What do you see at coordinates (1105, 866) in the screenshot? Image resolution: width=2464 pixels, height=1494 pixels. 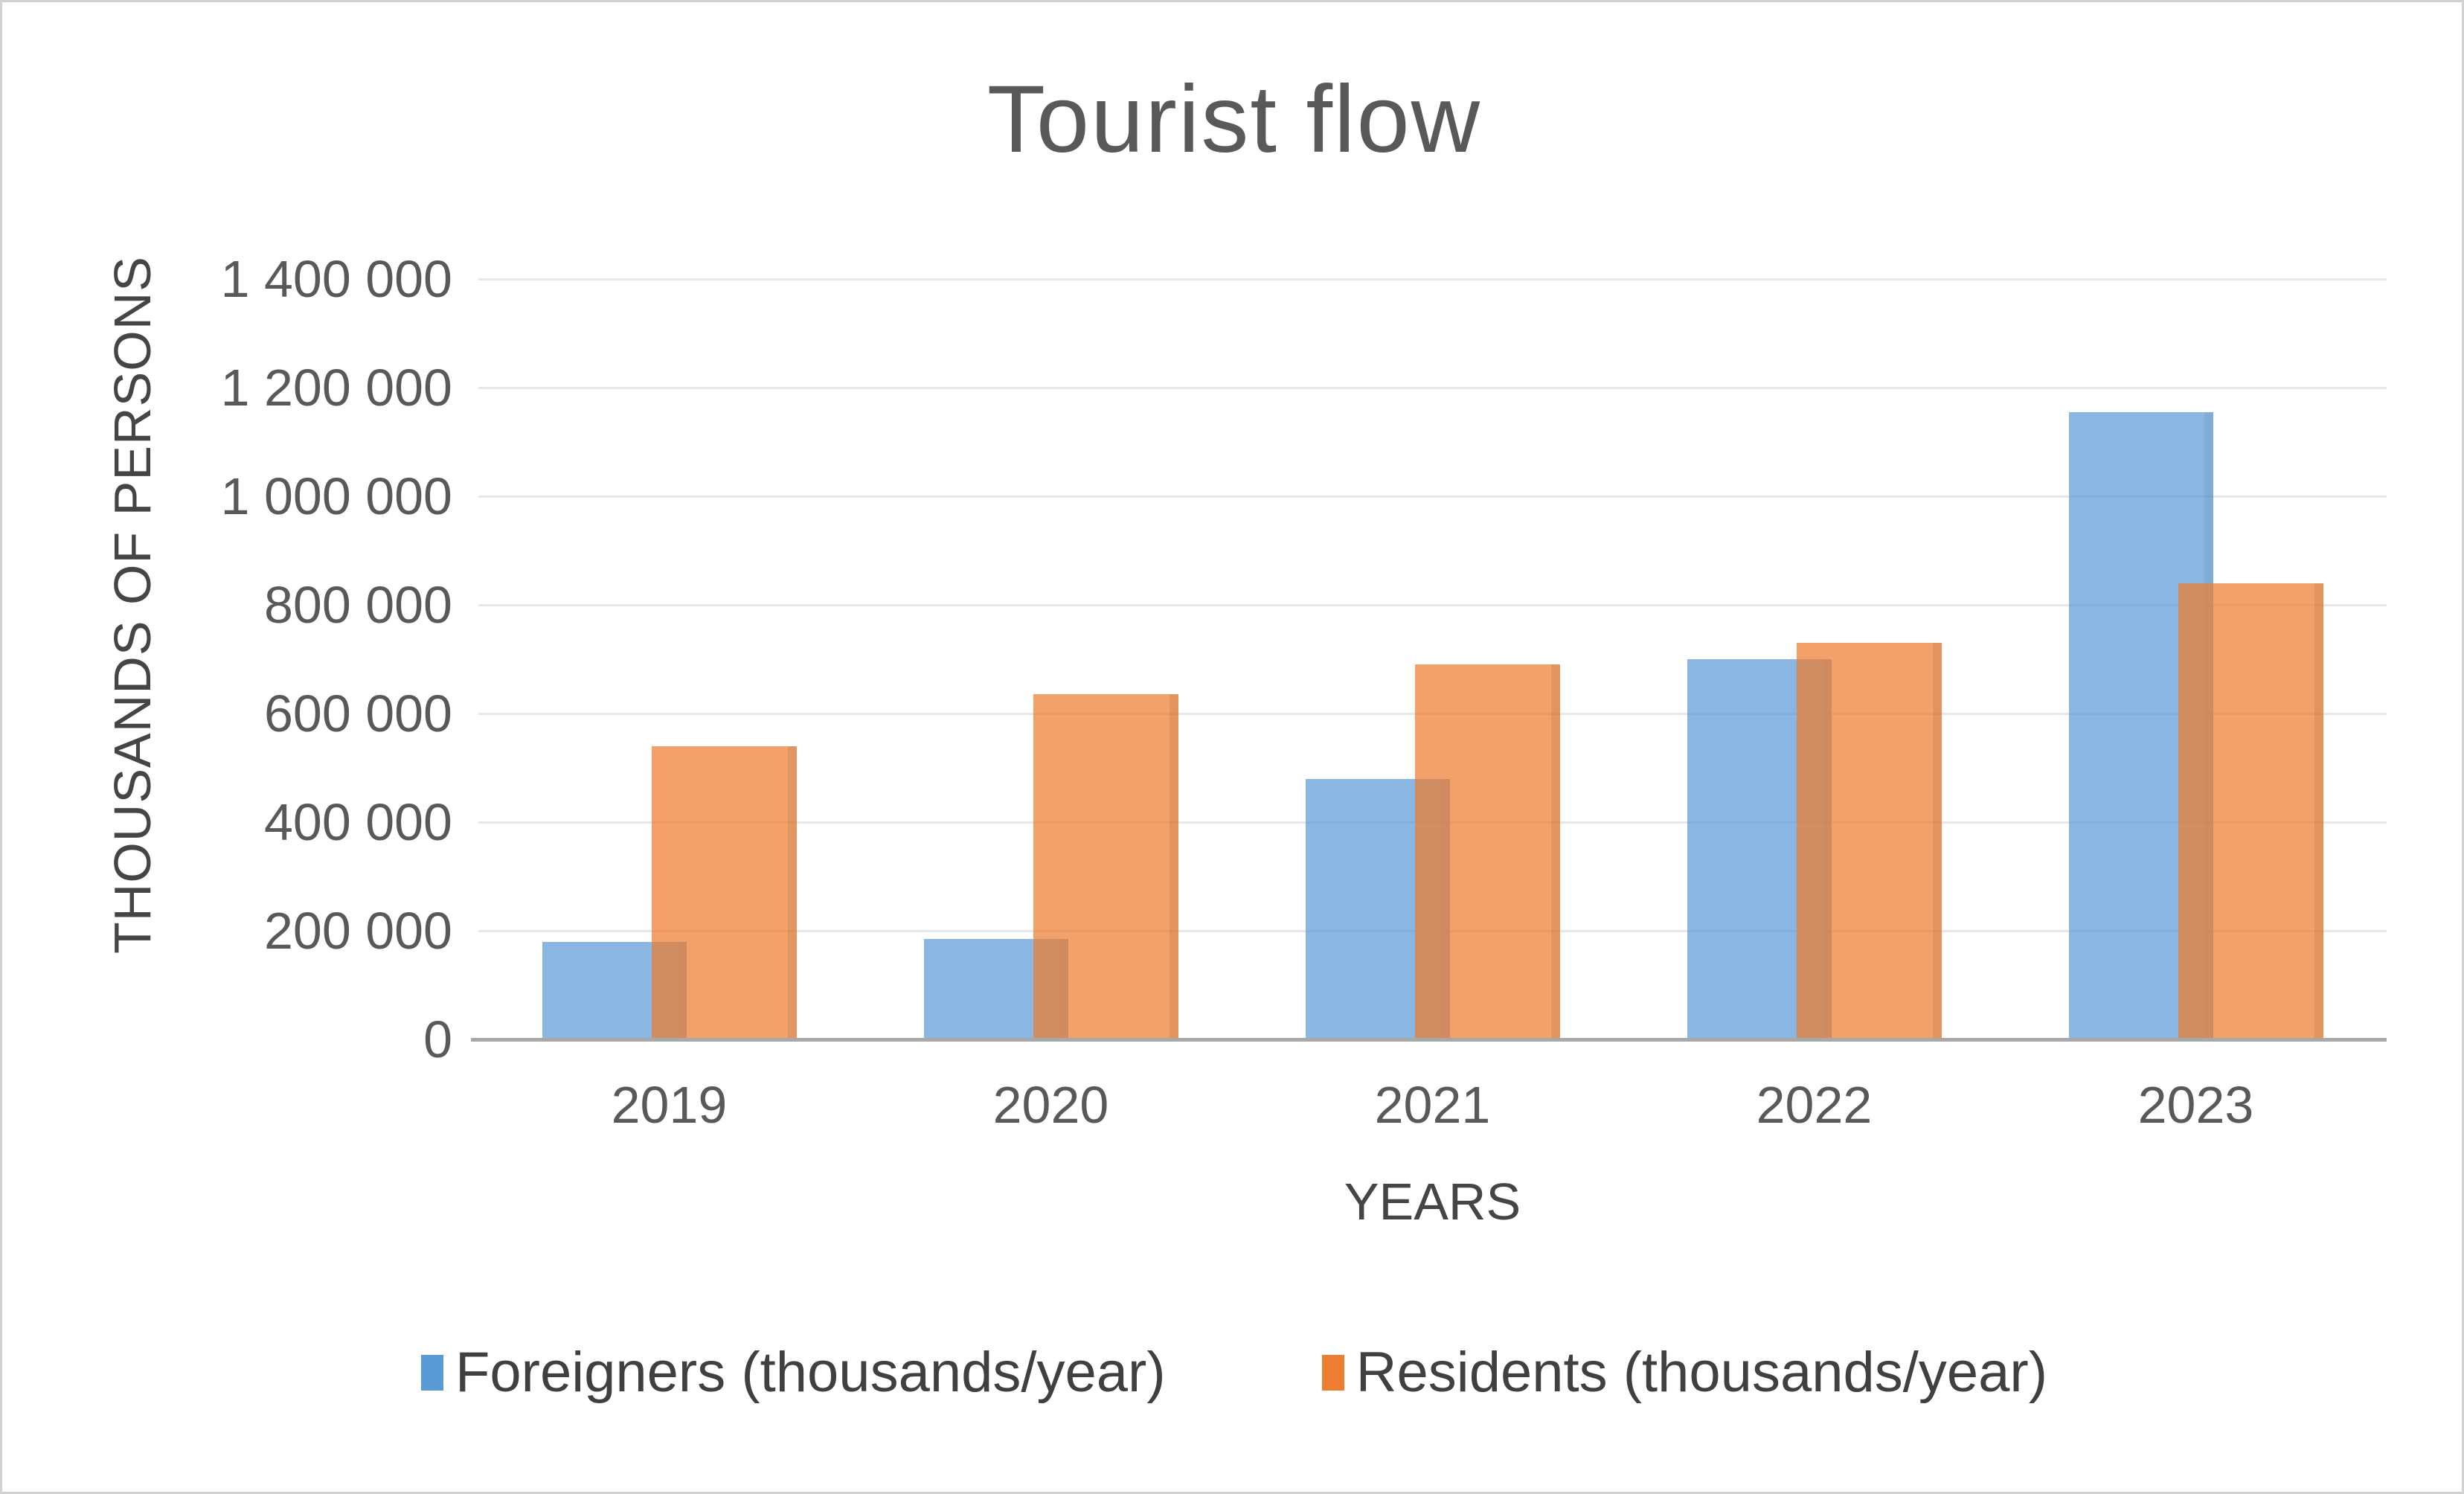 I see `bar-residents-2020` at bounding box center [1105, 866].